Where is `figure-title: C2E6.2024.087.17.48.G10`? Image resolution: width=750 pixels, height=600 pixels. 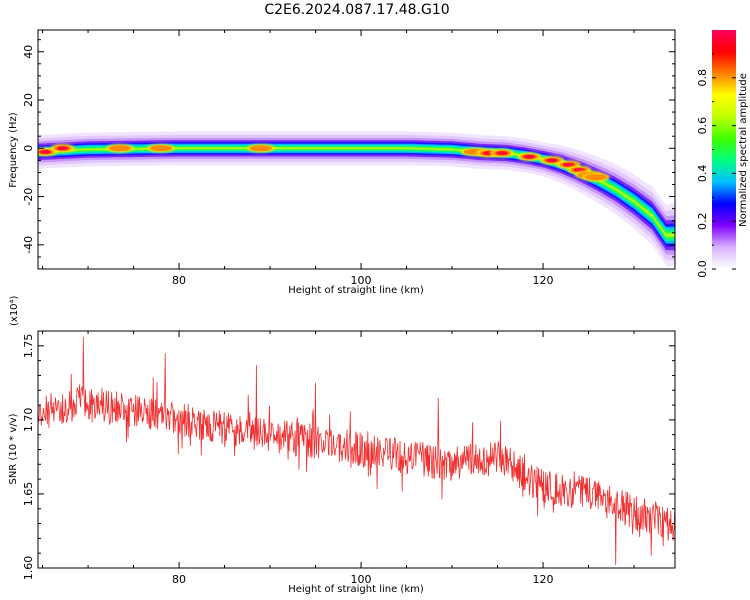
figure-title: C2E6.2024.087.17.48.G10 is located at coordinates (356, 10).